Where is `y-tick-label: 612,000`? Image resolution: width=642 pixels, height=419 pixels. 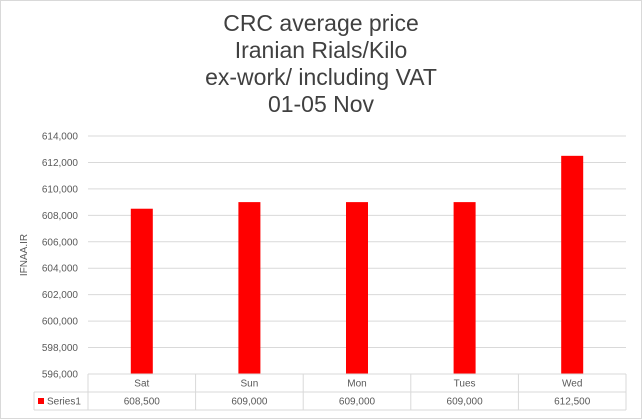 y-tick-label: 612,000 is located at coordinates (60, 163).